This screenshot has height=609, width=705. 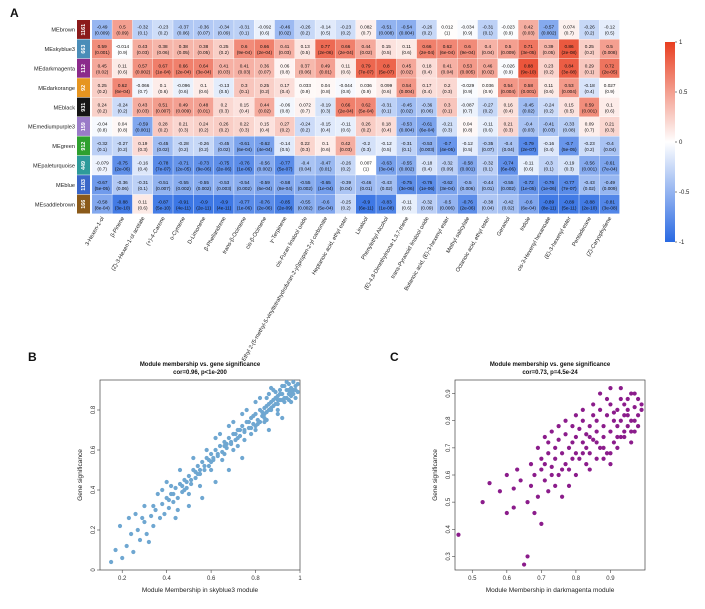 What do you see at coordinates (569, 163) in the screenshot?
I see `heatmap-cell-value: -0.19` at bounding box center [569, 163].